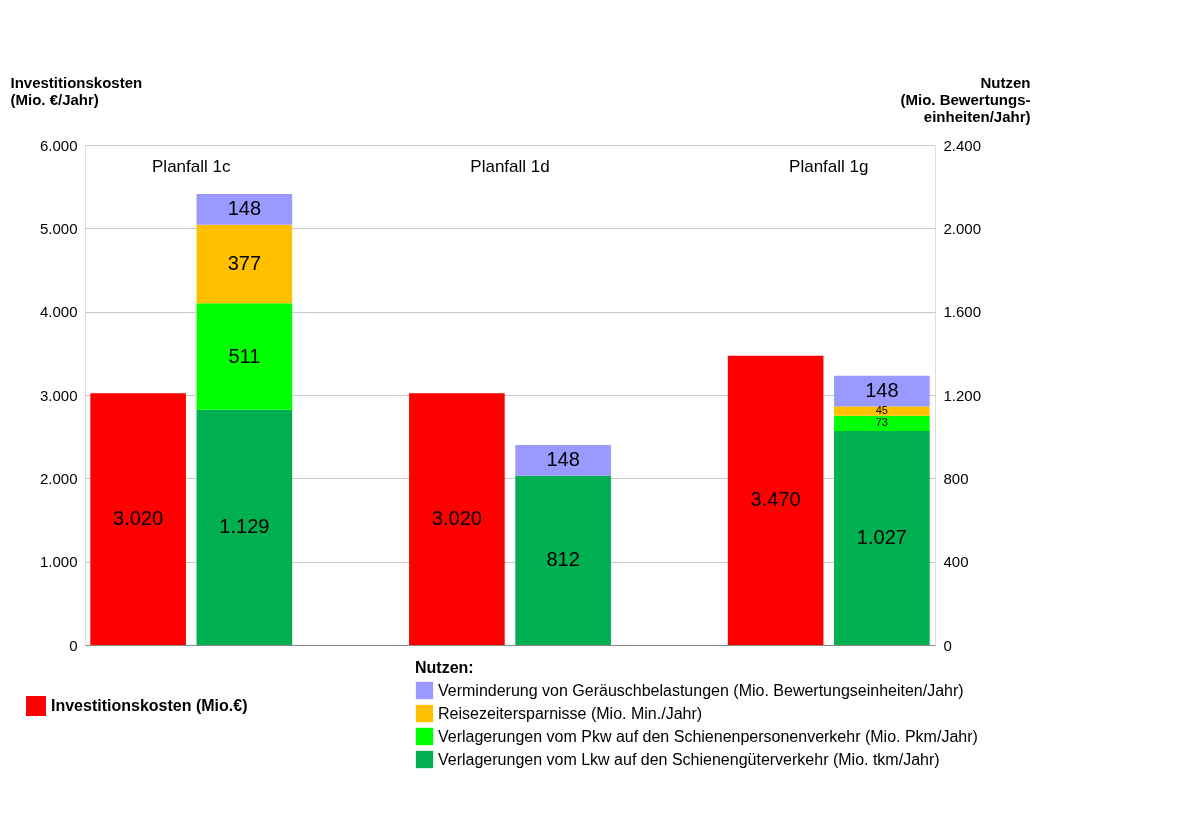  Describe the element at coordinates (58, 395) in the screenshot. I see `y-tick-label: 3.000` at that location.